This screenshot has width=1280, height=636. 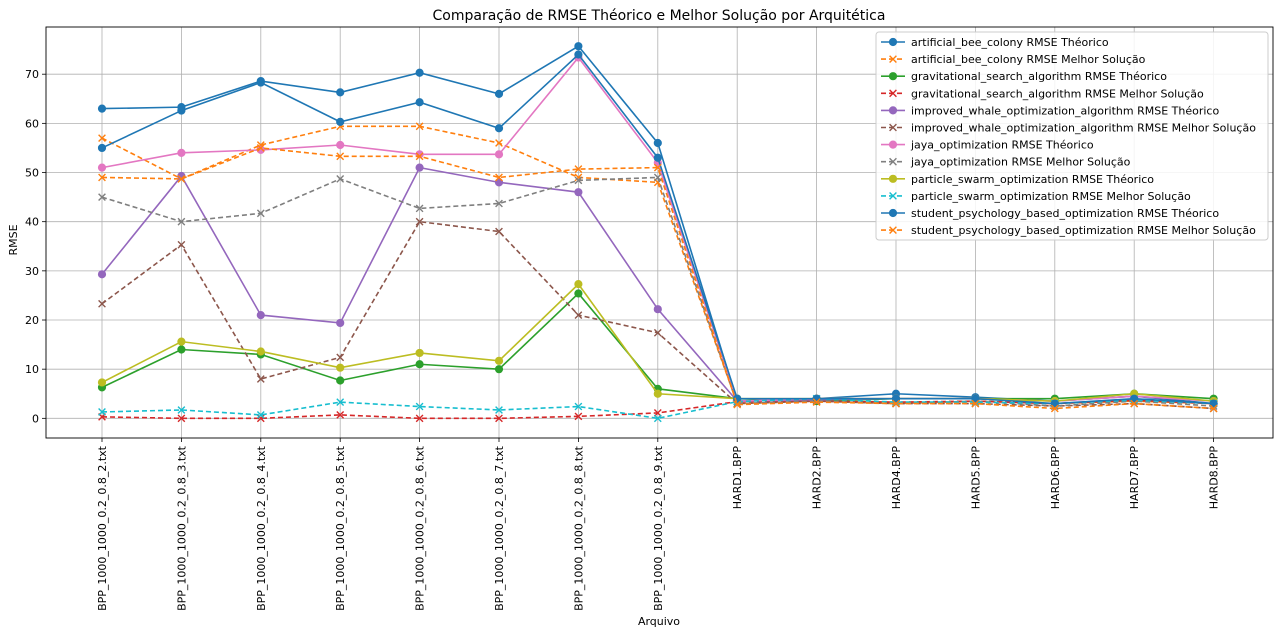 What do you see at coordinates (35, 418) in the screenshot?
I see `y-tick-label: 0` at bounding box center [35, 418].